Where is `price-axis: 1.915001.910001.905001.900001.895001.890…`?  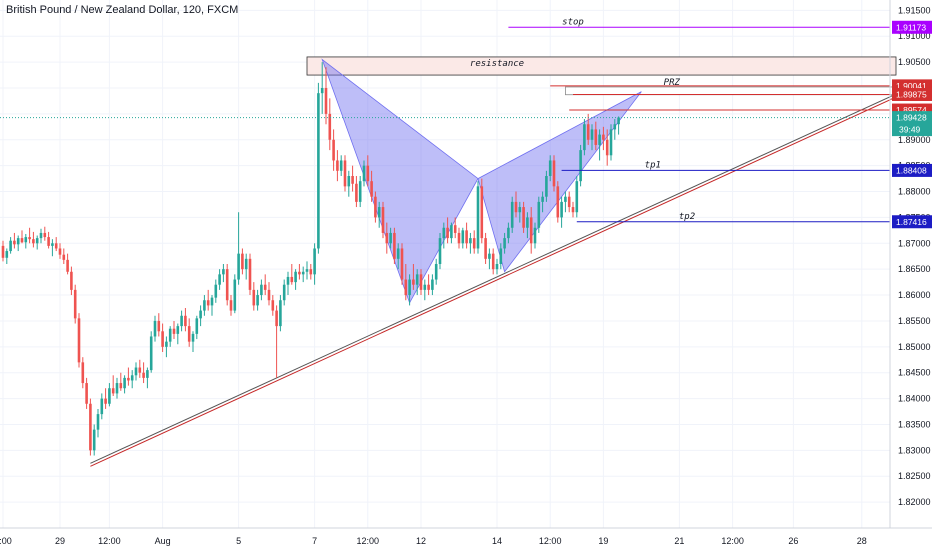
price-axis: 1.915001.910001.905001.900001.895001.890… is located at coordinates (910, 264).